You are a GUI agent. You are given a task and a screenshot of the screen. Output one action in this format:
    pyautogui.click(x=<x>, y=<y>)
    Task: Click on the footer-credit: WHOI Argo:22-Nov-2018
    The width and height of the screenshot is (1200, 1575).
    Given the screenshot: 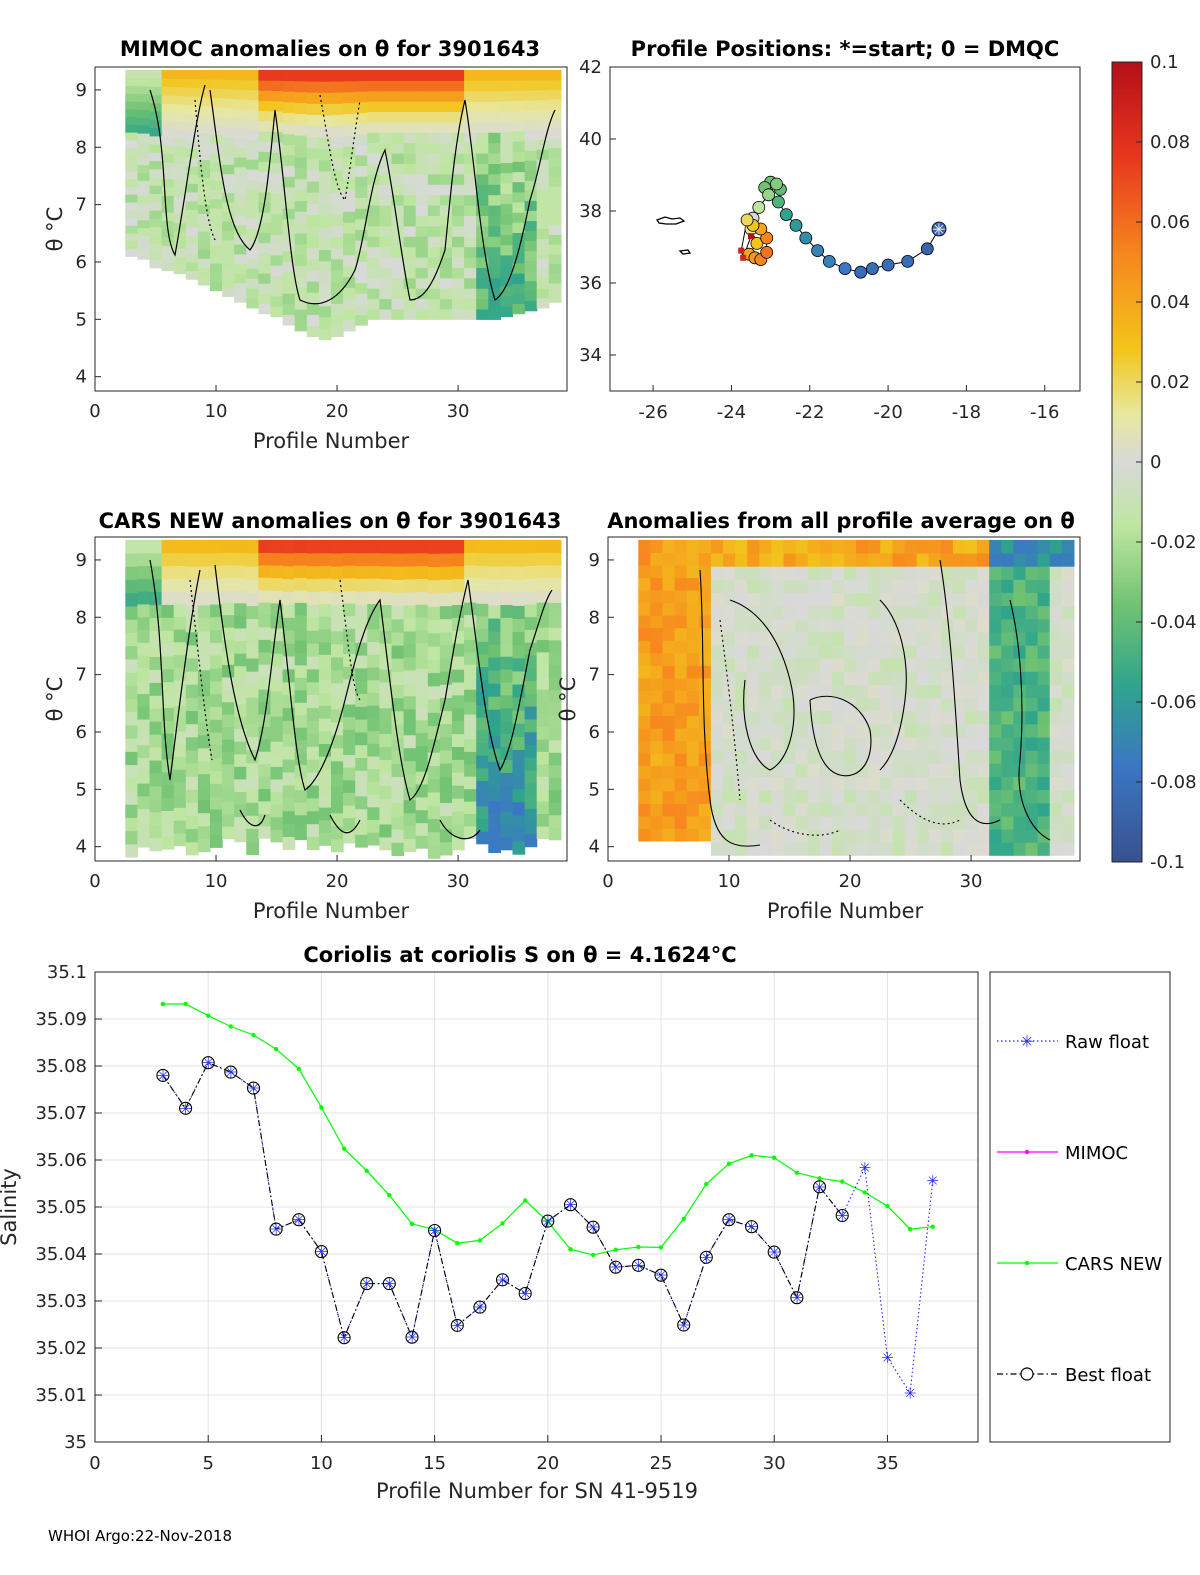 What is the action you would take?
    pyautogui.click(x=140, y=1536)
    